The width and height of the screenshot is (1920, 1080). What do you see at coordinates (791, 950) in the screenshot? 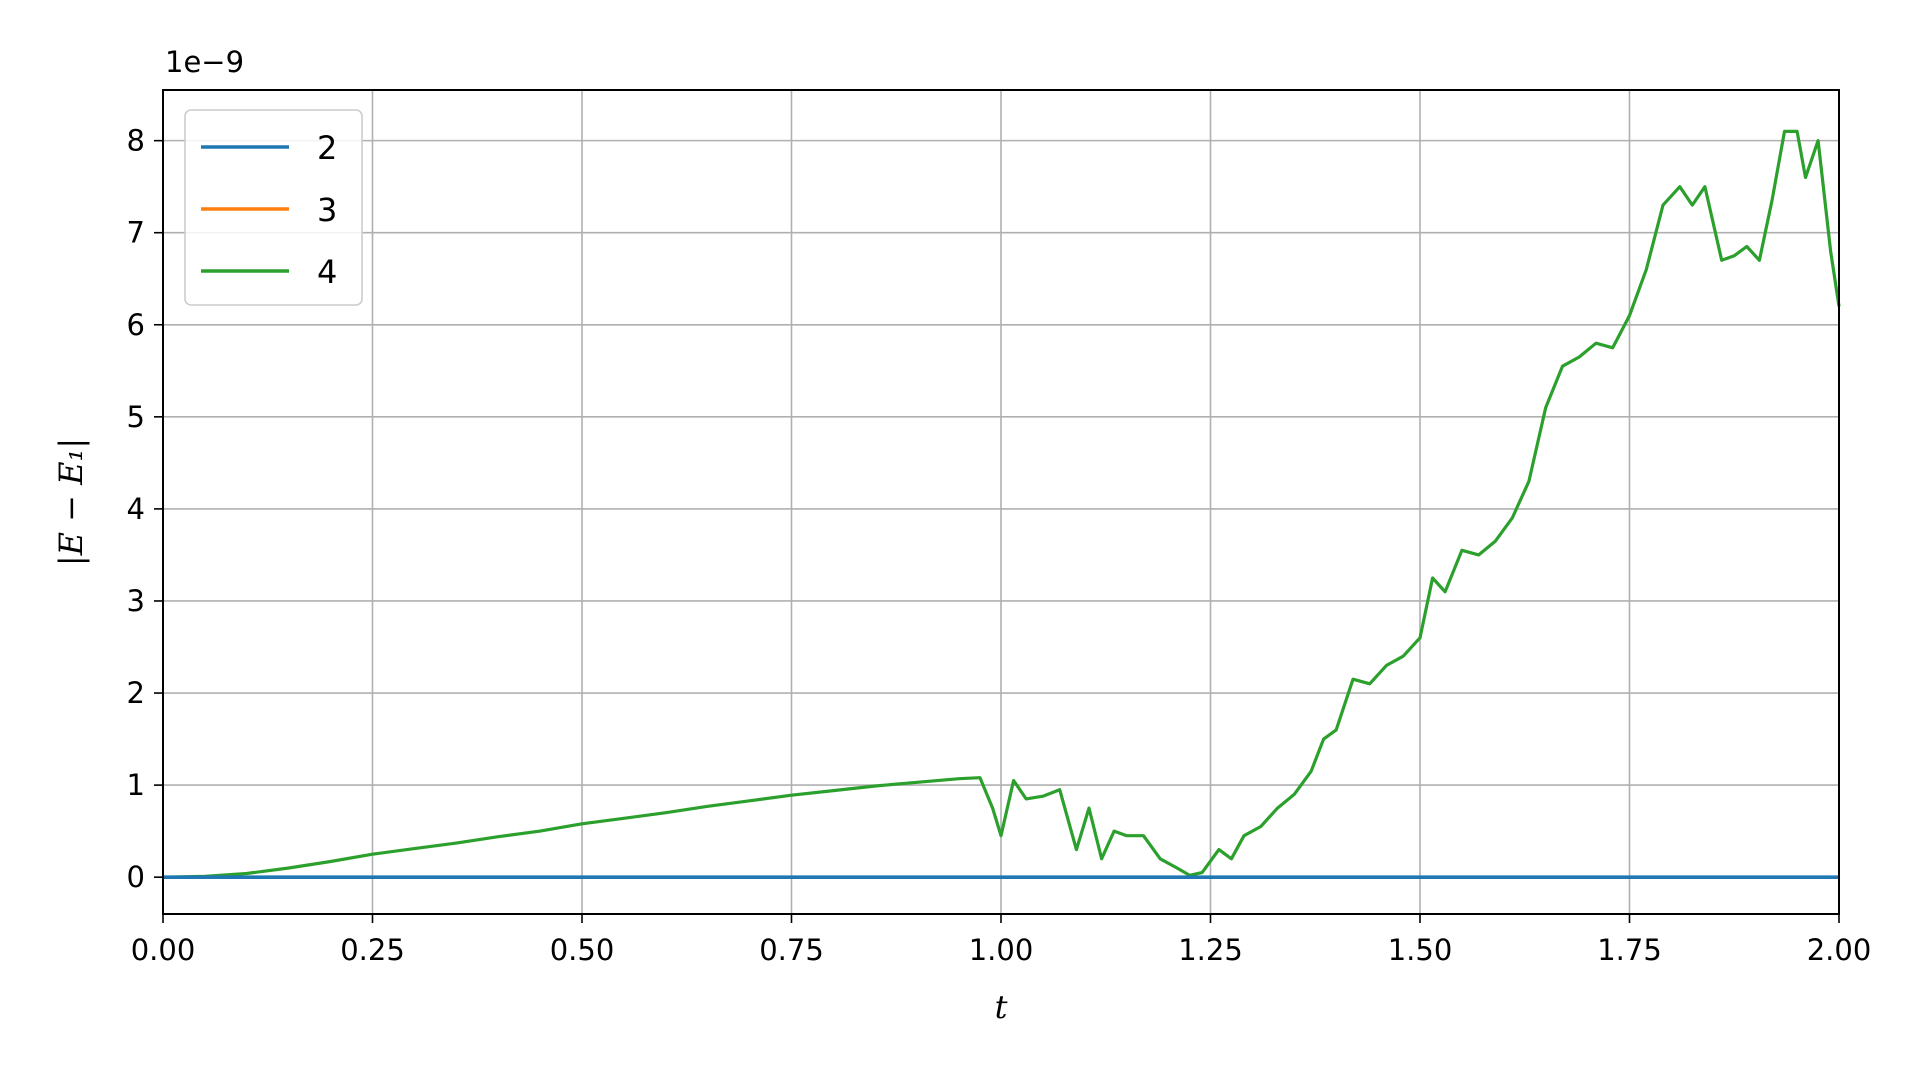
I see `x-tick-label: 0.75` at bounding box center [791, 950].